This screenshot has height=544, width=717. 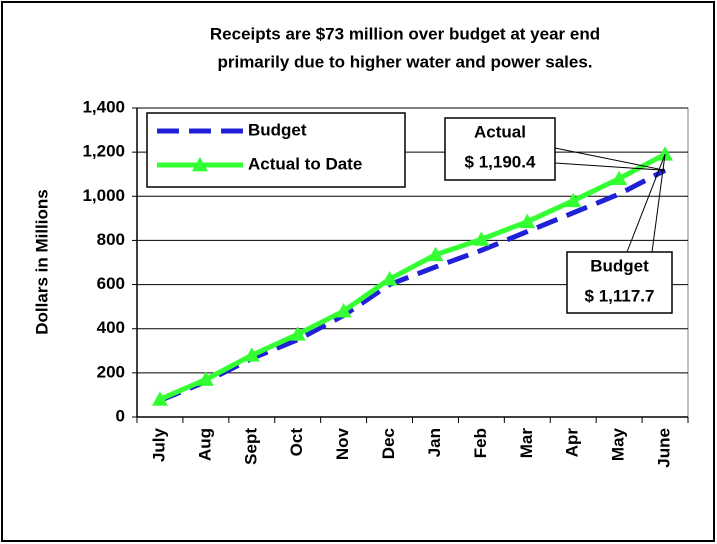 I want to click on y-tick-label: 800, so click(x=111, y=239).